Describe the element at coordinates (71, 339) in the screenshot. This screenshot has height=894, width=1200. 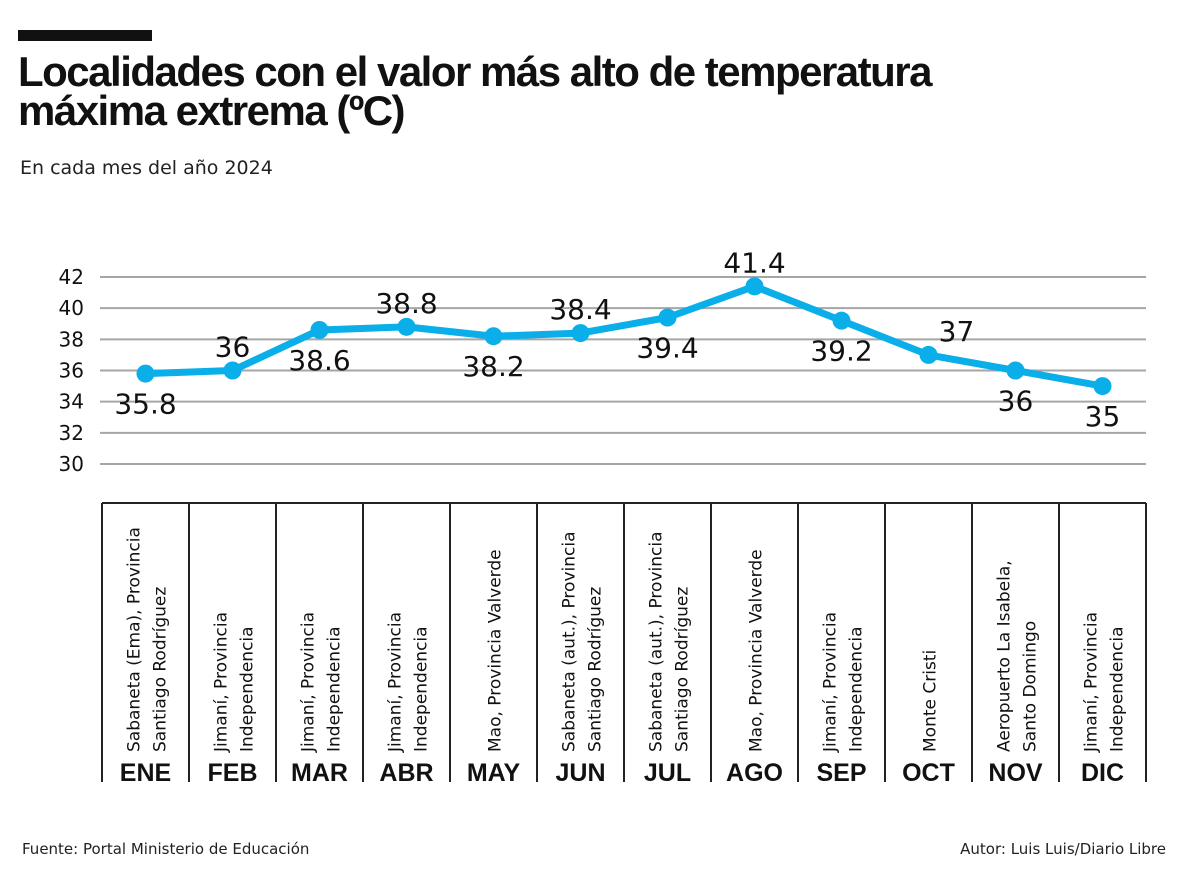
I see `y-tick-label: 38` at that location.